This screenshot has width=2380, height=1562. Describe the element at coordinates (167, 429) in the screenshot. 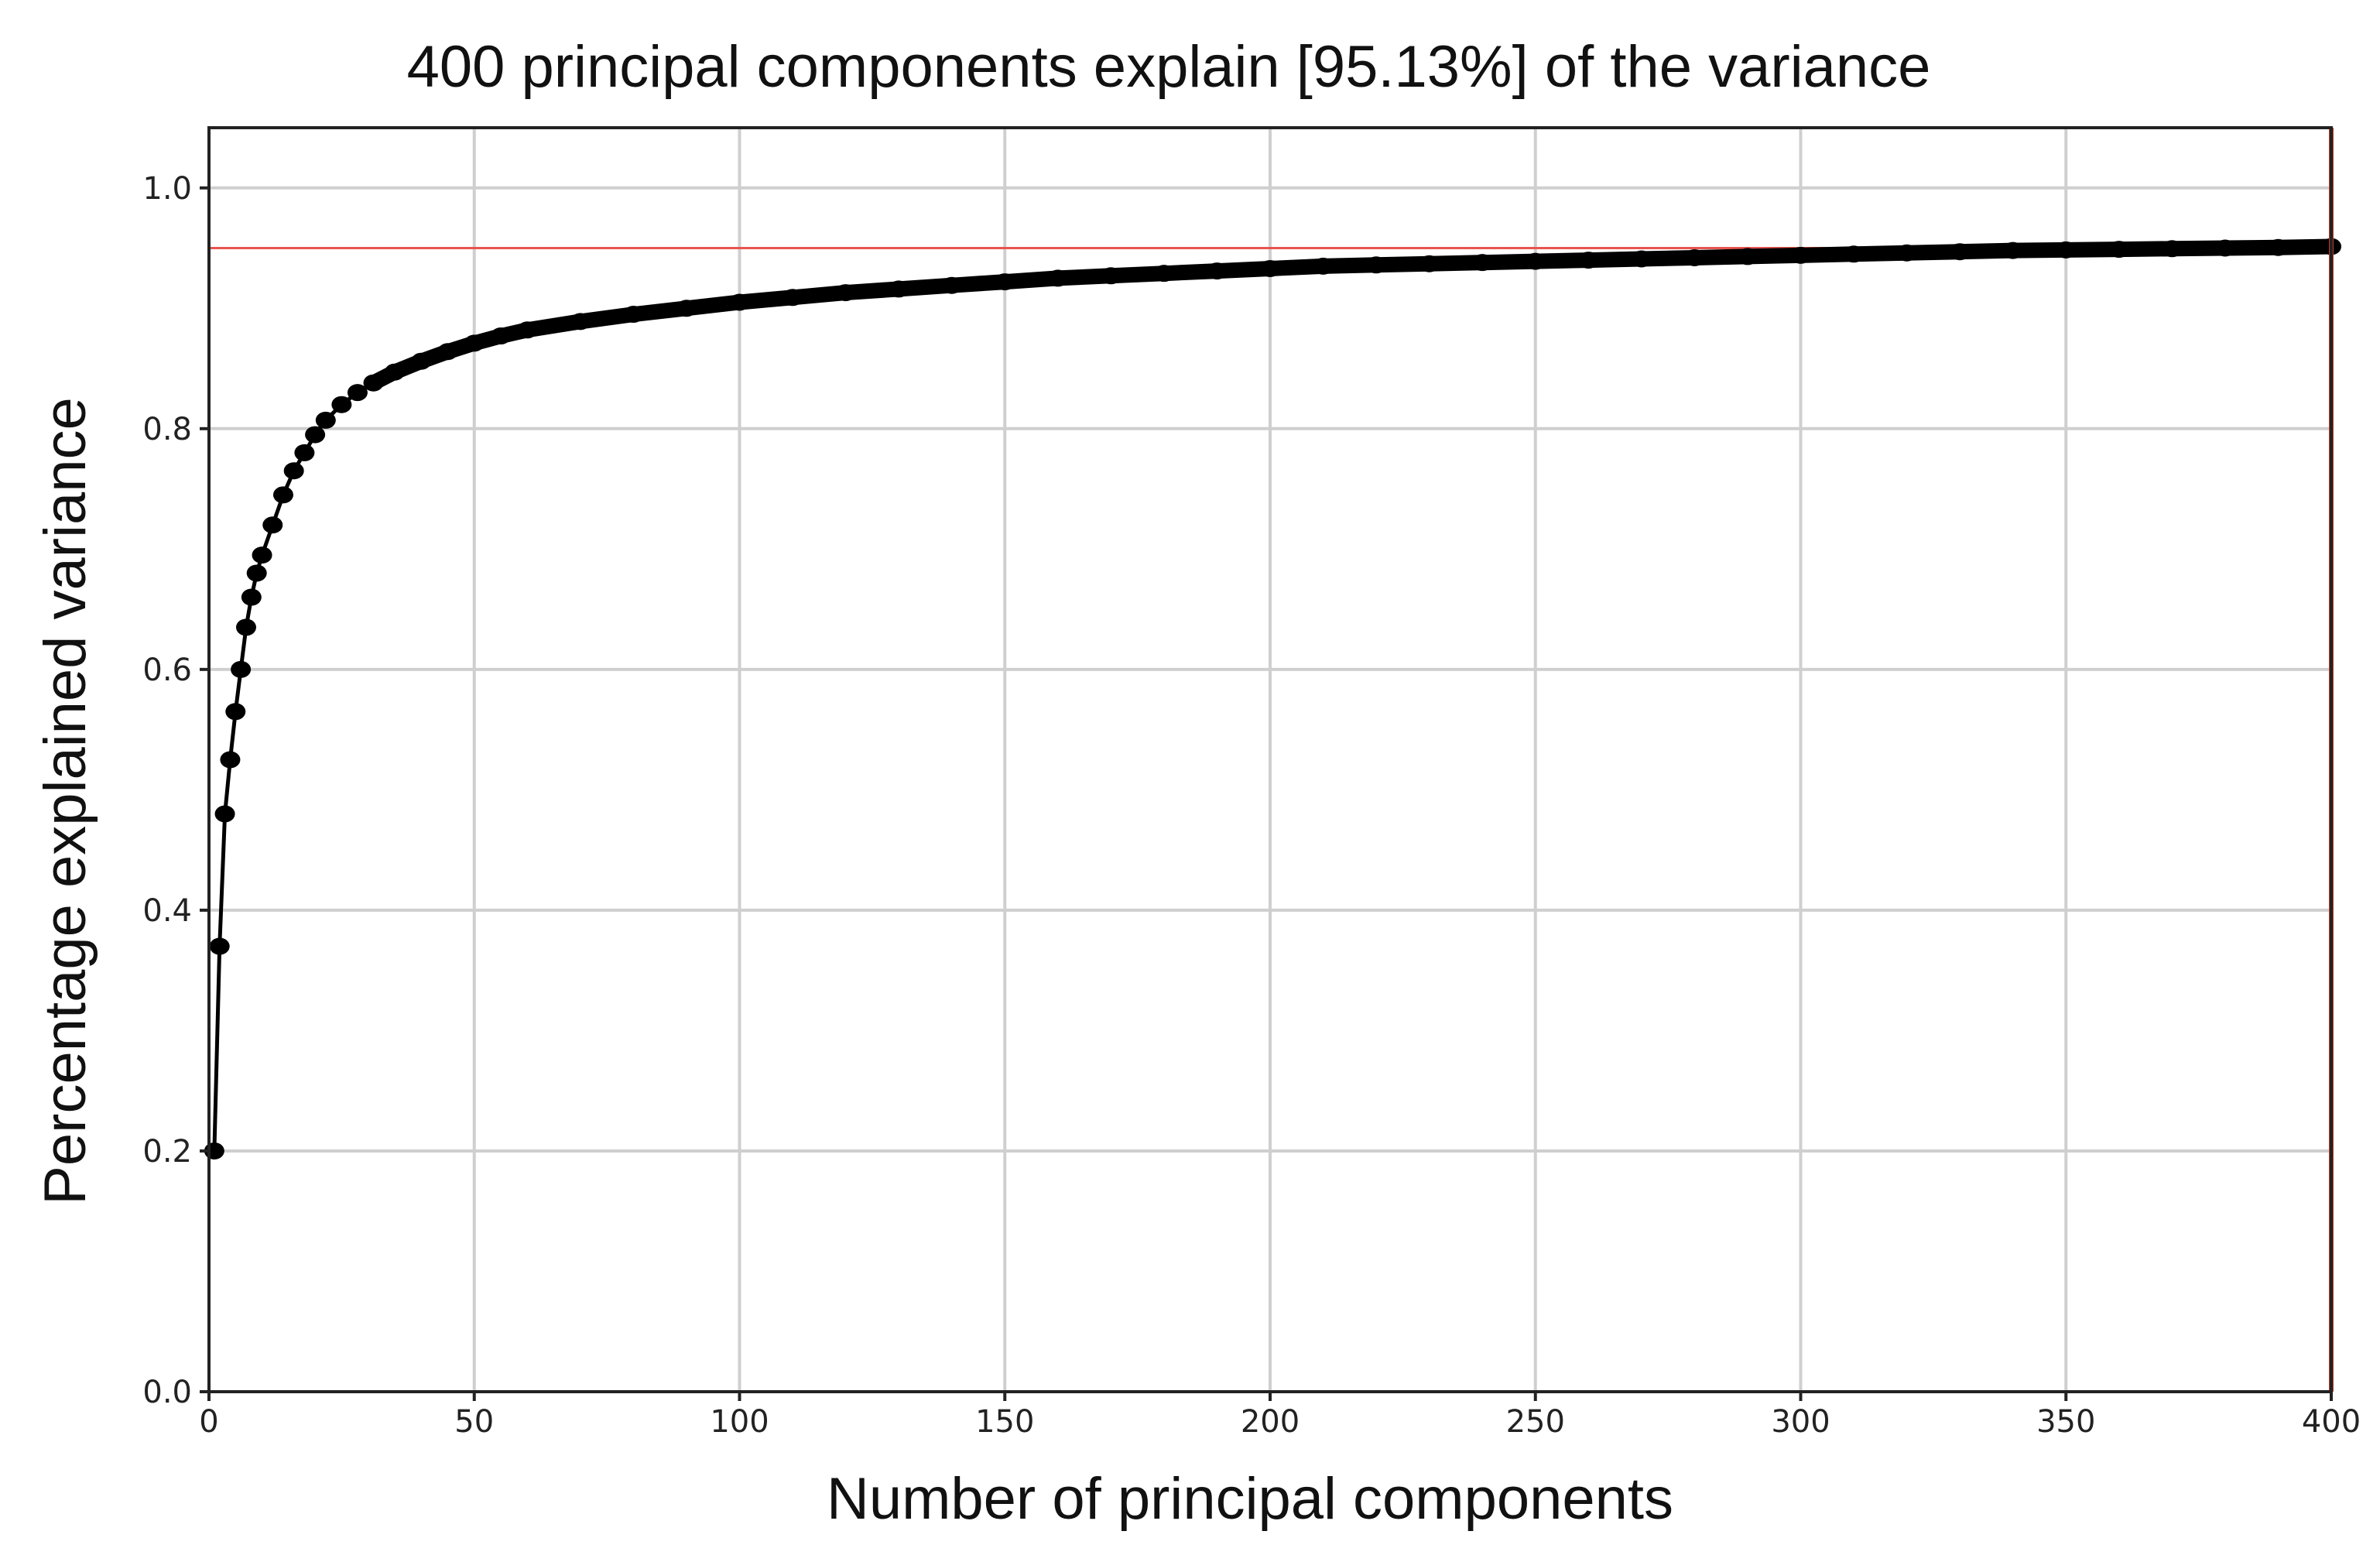

I see `y-tick-label-4: 0.8` at that location.